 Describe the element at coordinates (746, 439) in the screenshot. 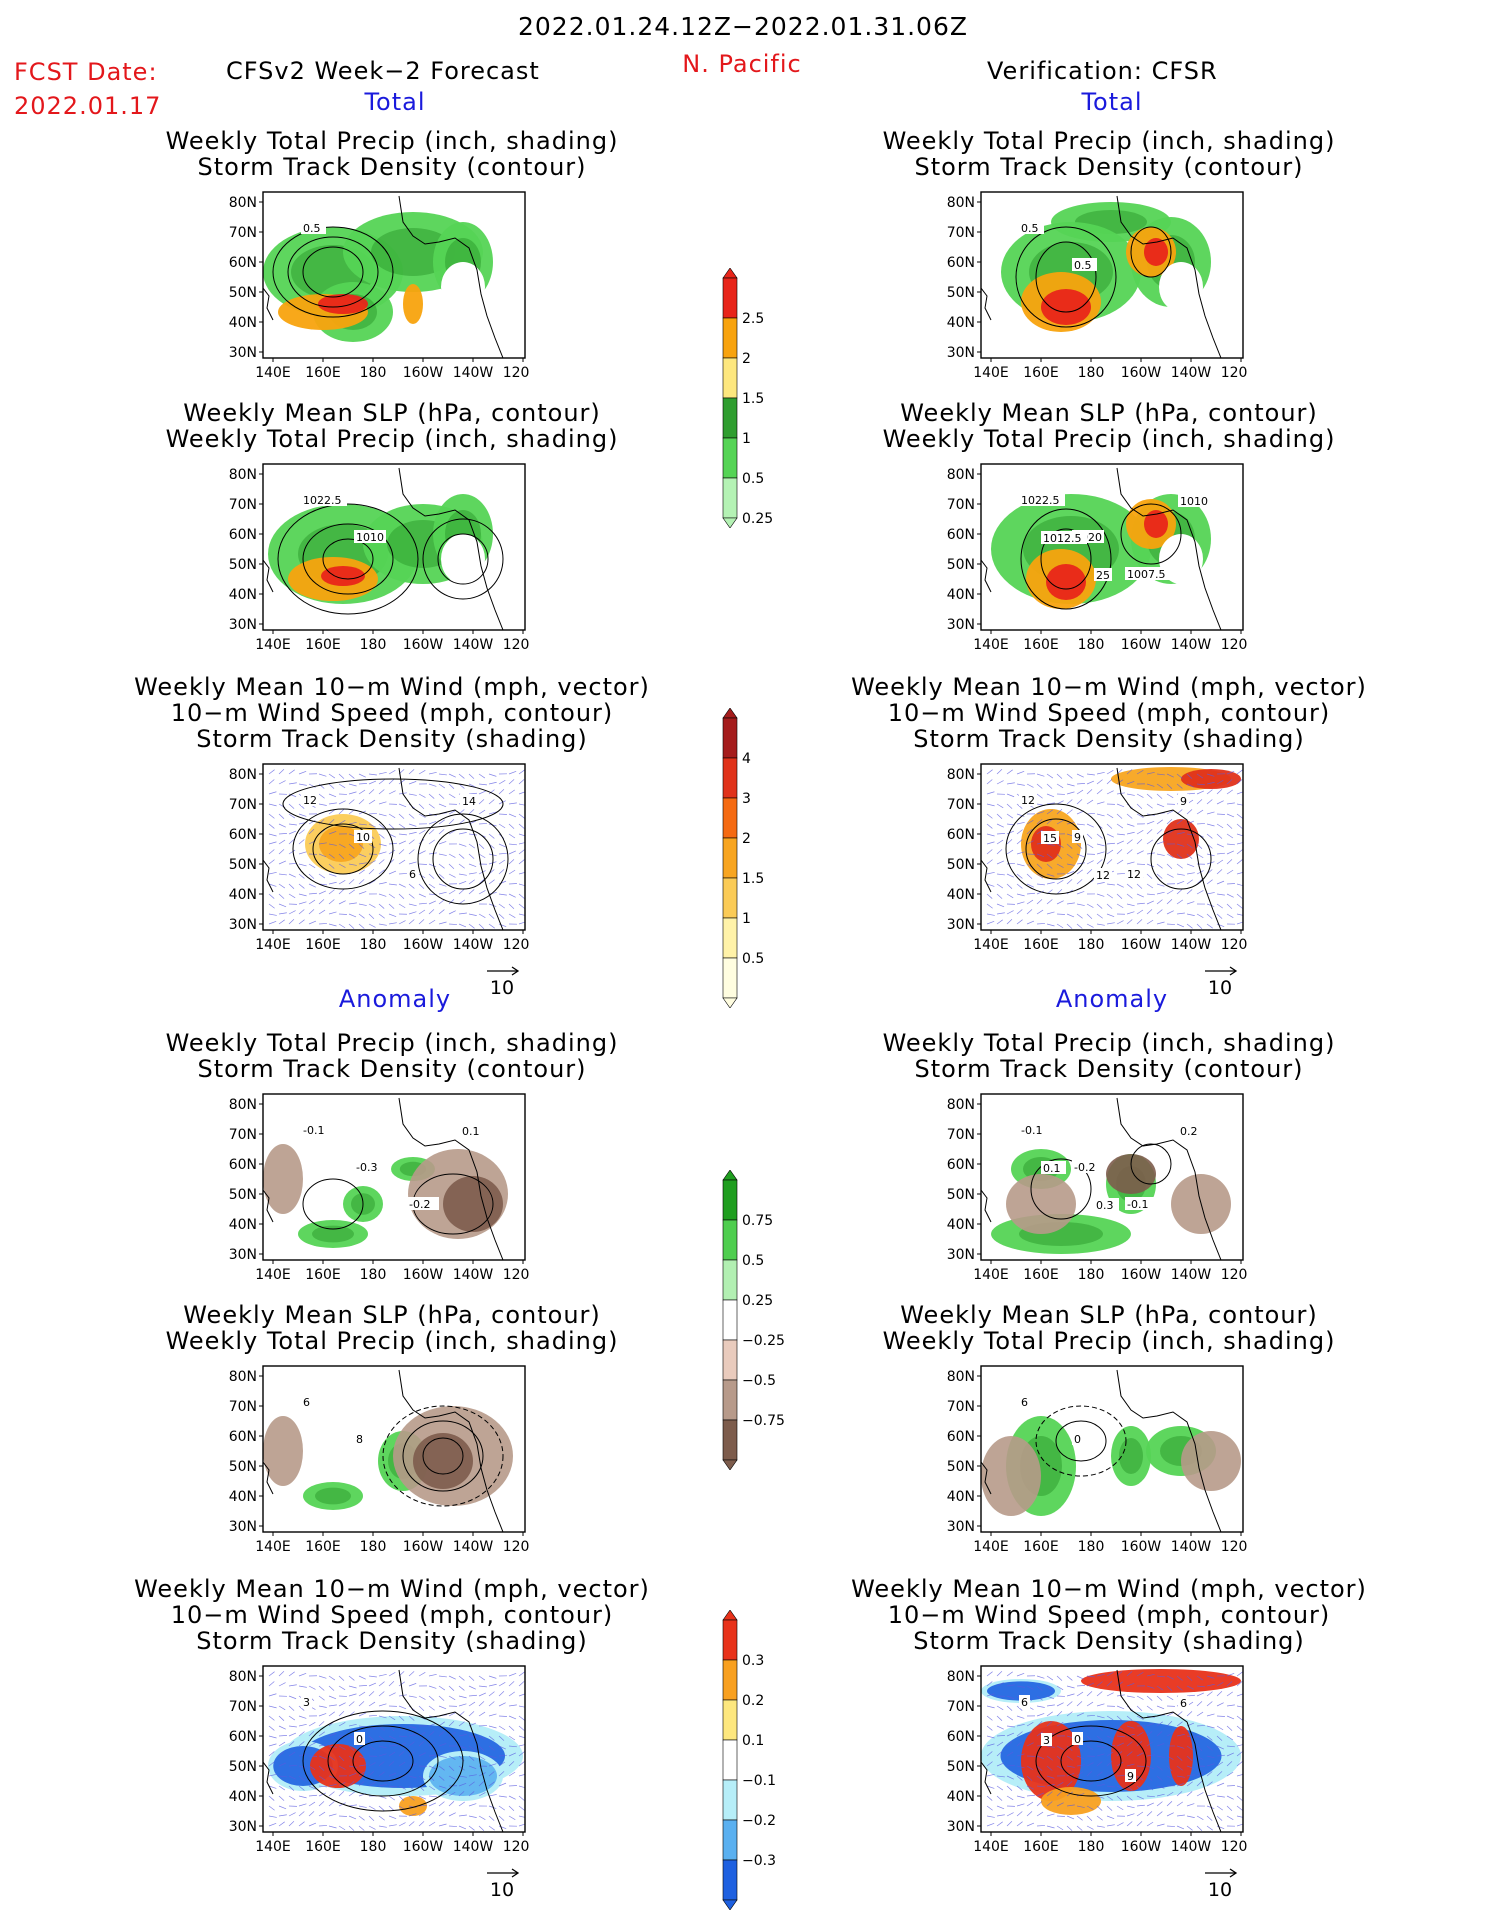

I see `colorbar-label: 1` at that location.